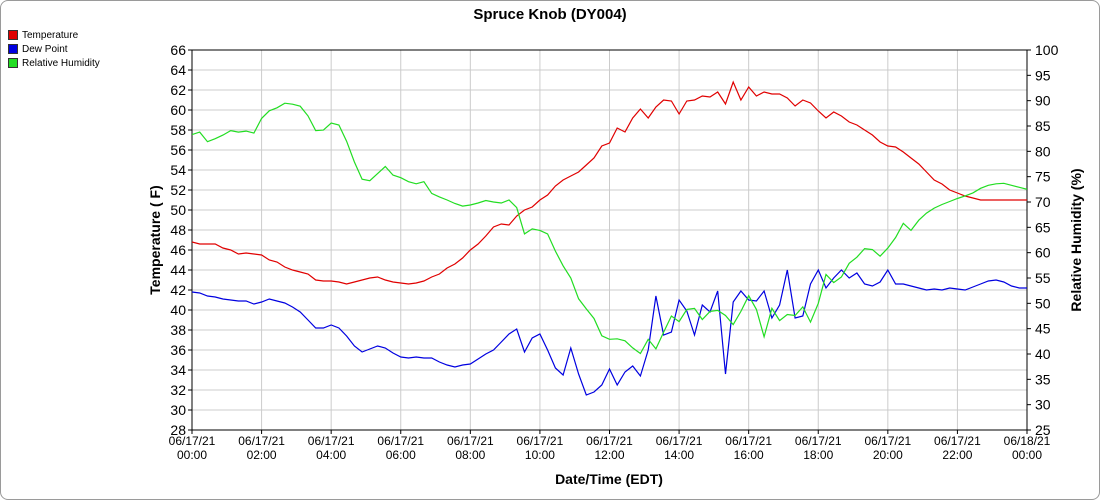 This screenshot has width=1100, height=500. What do you see at coordinates (470, 455) in the screenshot?
I see `x-tick-label-time: 08:00` at bounding box center [470, 455].